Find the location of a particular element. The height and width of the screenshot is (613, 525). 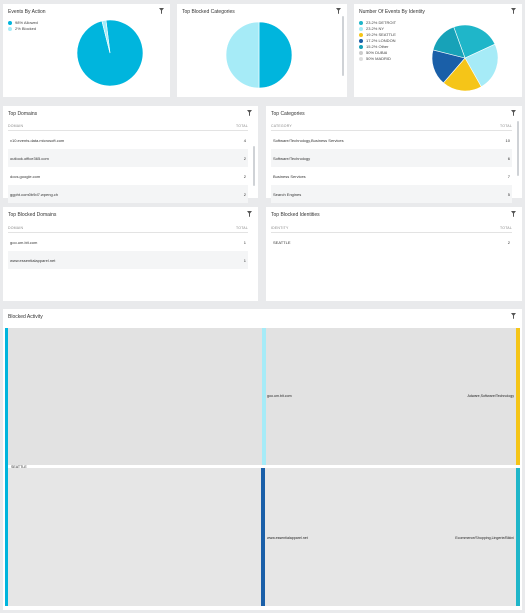

legend-item: 50% DUBAI is located at coordinates (377, 53).